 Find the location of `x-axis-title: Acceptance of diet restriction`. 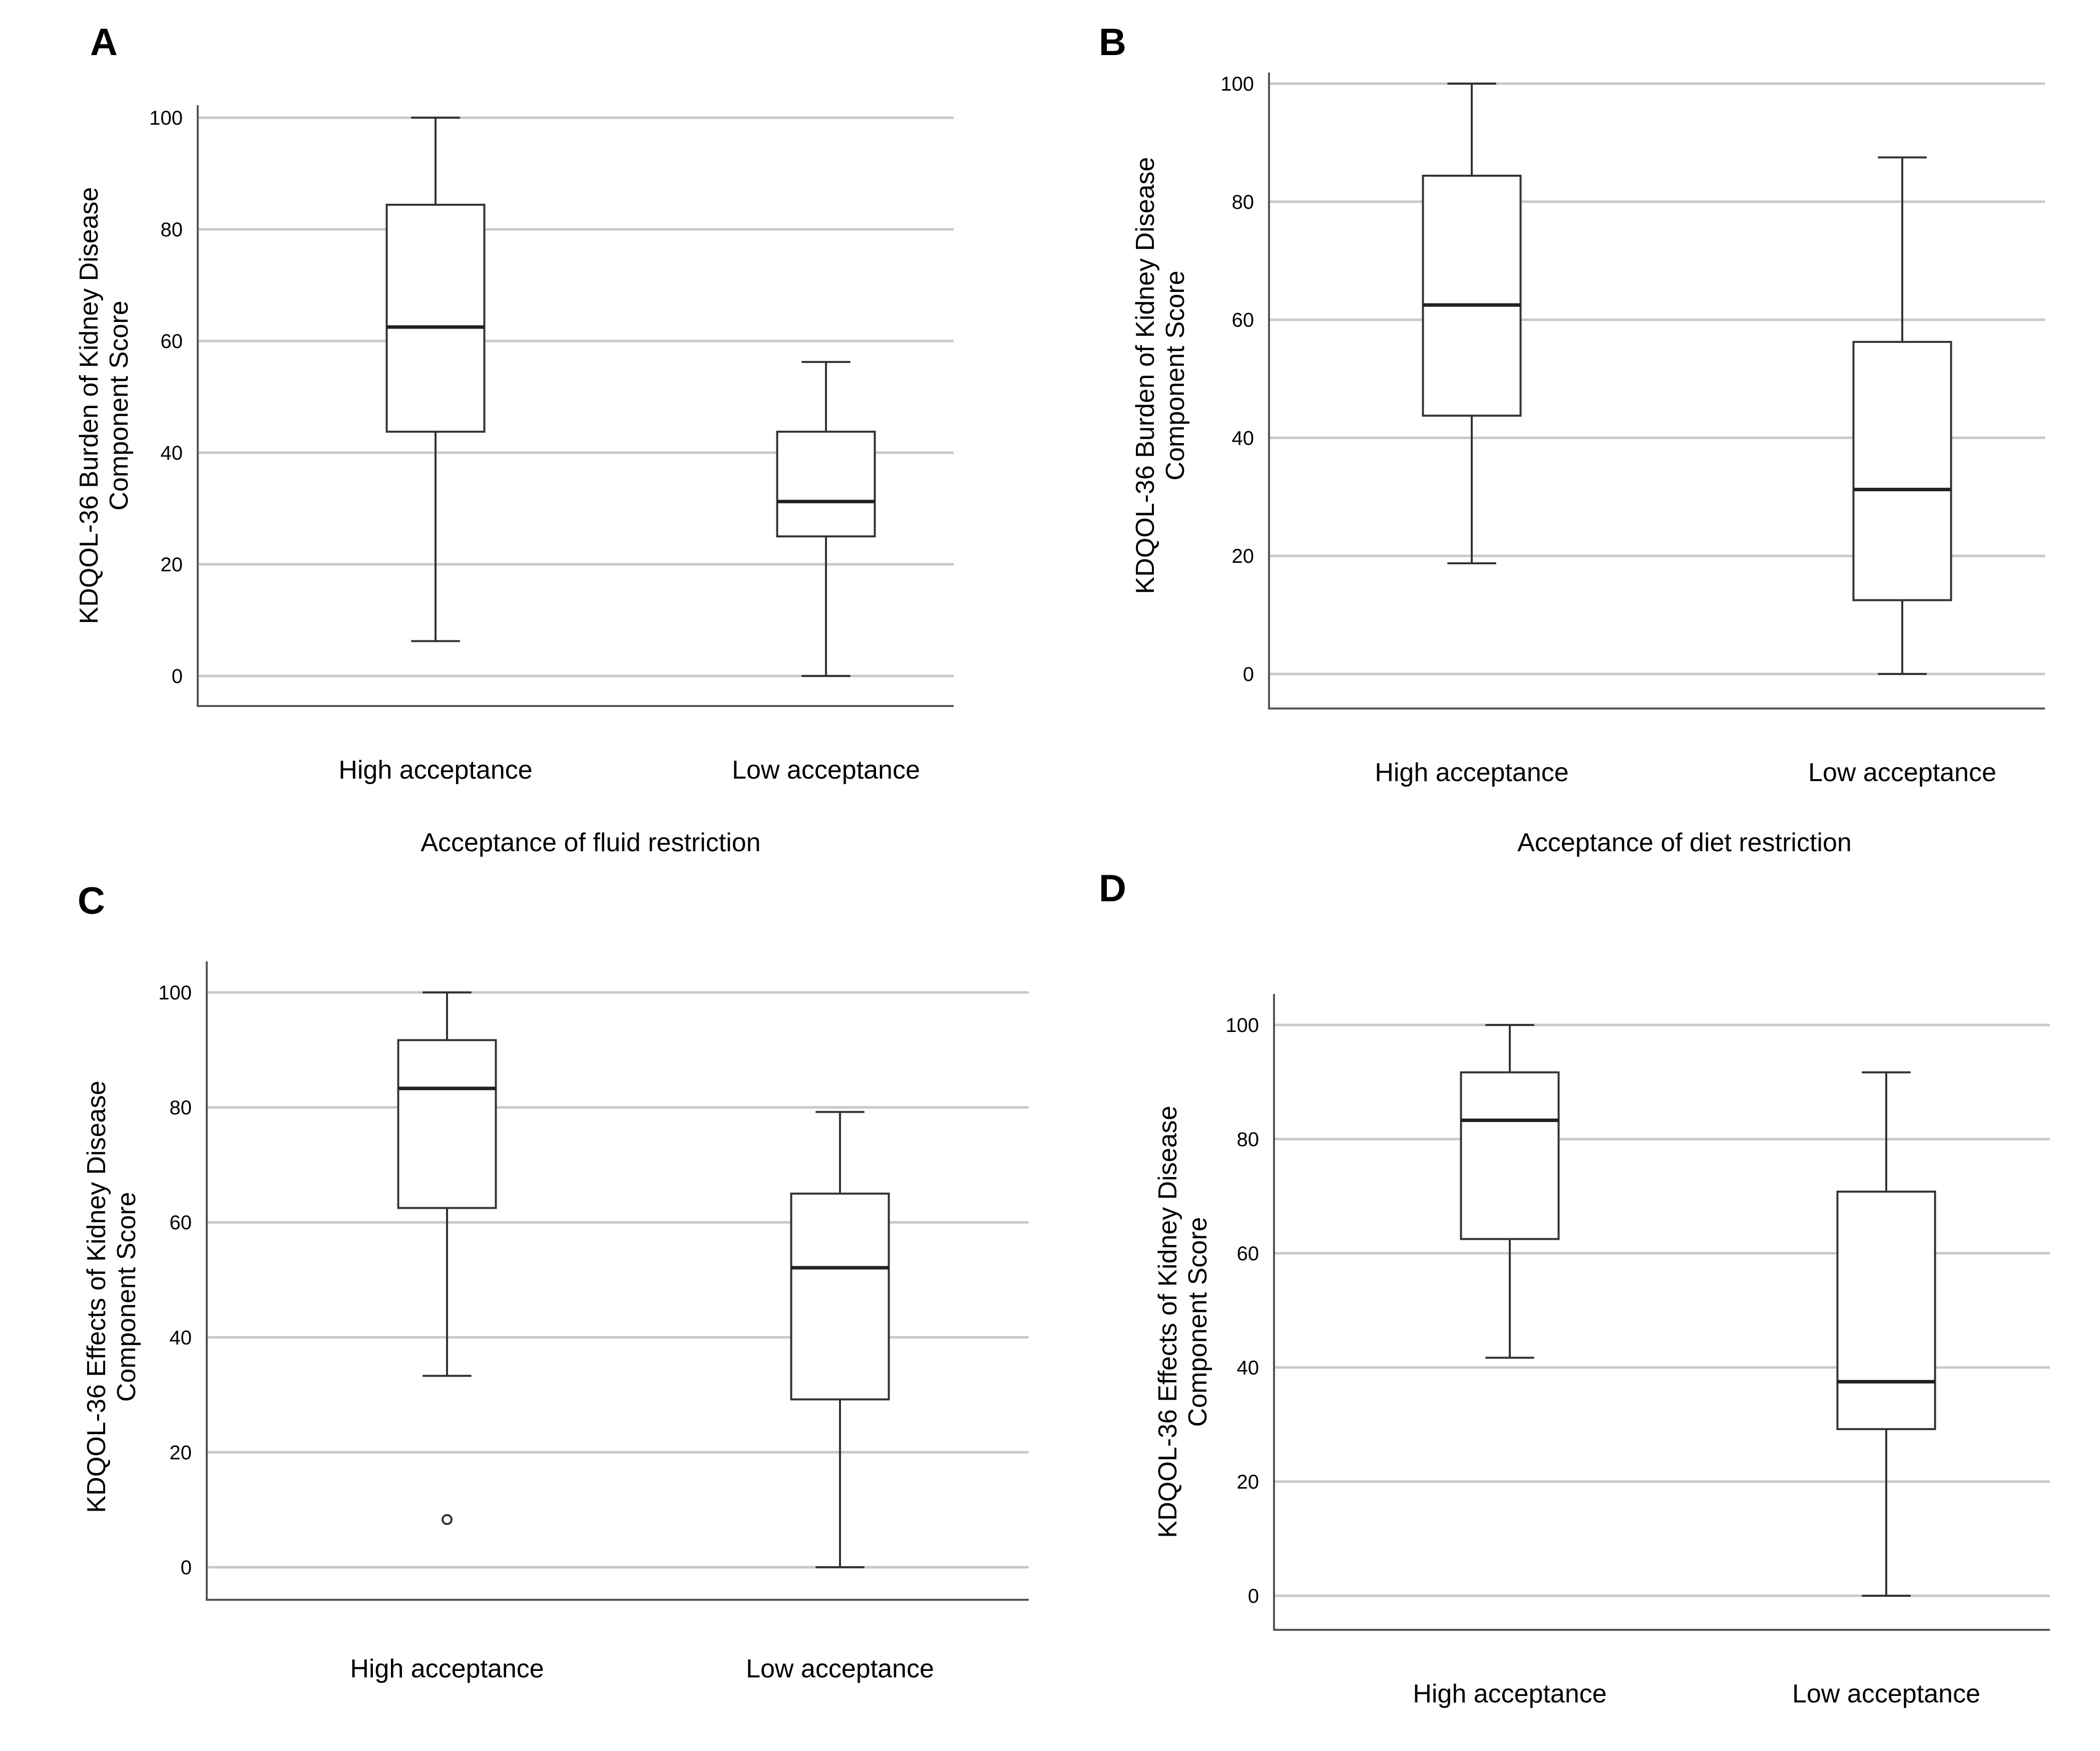

x-axis-title: Acceptance of diet restriction is located at coordinates (1685, 842).